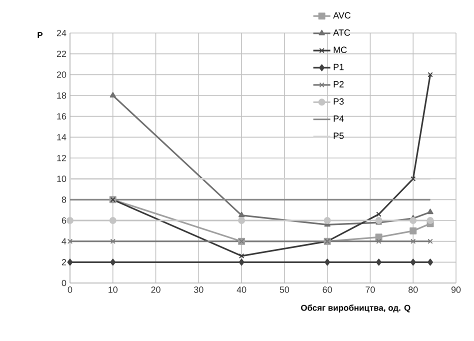 The width and height of the screenshot is (474, 341). What do you see at coordinates (339, 67) in the screenshot?
I see `legend-label: P1` at bounding box center [339, 67].